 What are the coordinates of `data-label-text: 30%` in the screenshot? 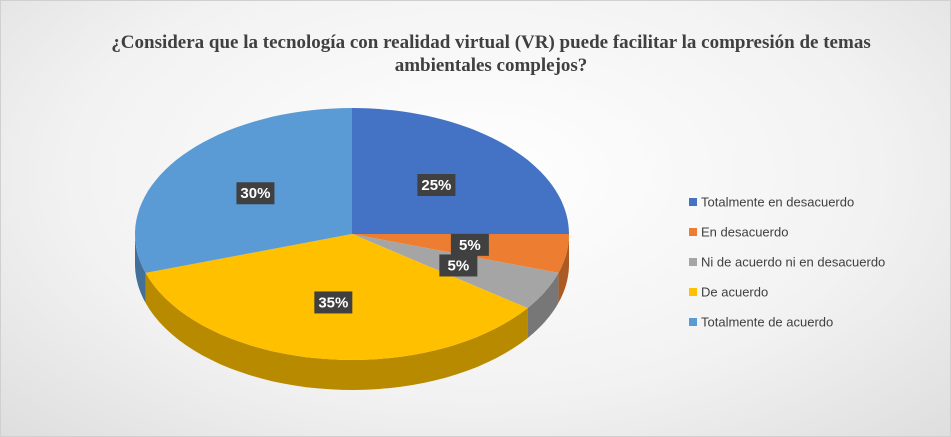 It's located at (255, 193).